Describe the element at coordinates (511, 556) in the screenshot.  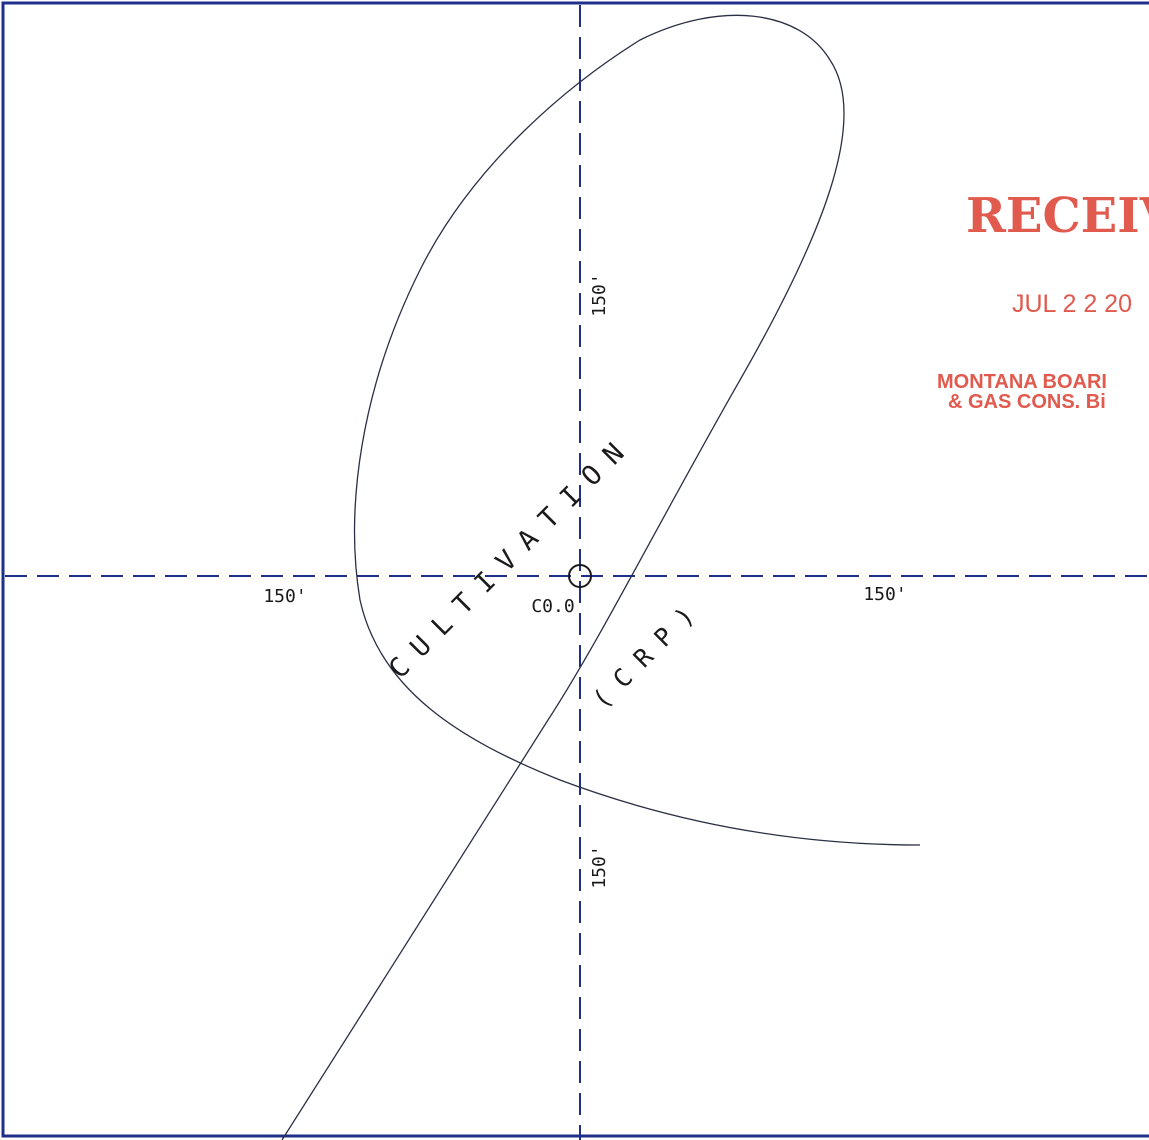
I see `area-label-cultivation: CULTIVATION` at that location.